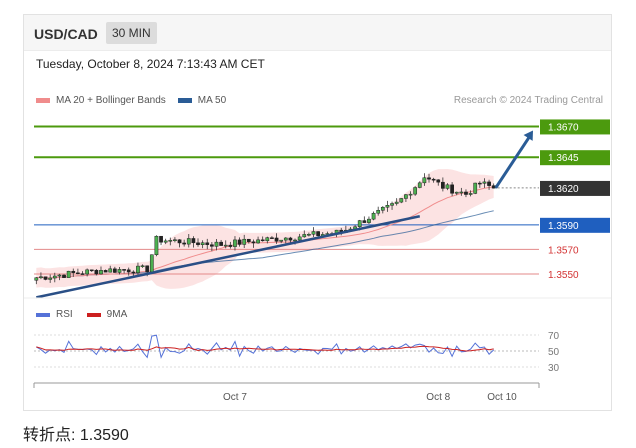  I want to click on price-legend: MA 20 + Bollinger Bands MA 50, so click(137, 100).